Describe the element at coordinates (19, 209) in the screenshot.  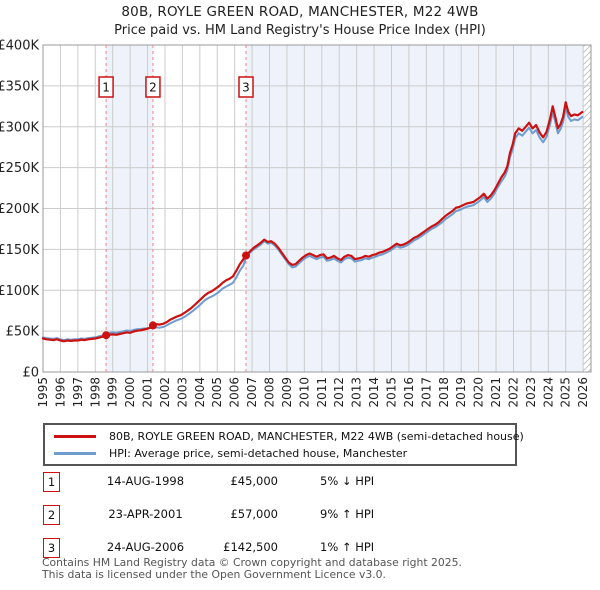
I see `svg-text: £200K` at that location.